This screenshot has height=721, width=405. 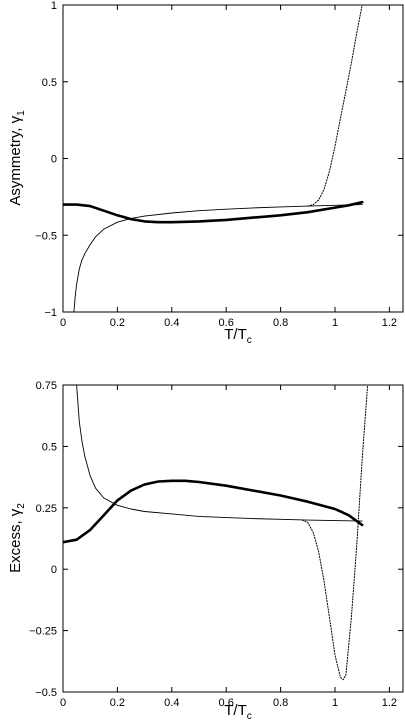 I want to click on y-tick-label: 0.75, so click(x=46, y=386).